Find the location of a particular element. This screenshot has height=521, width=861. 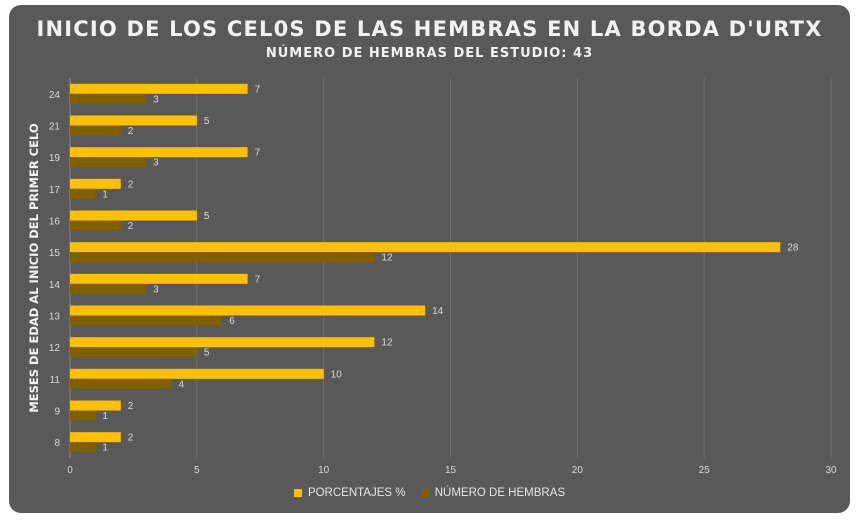

data-label-numero-hembras-14: 3 is located at coordinates (156, 289).